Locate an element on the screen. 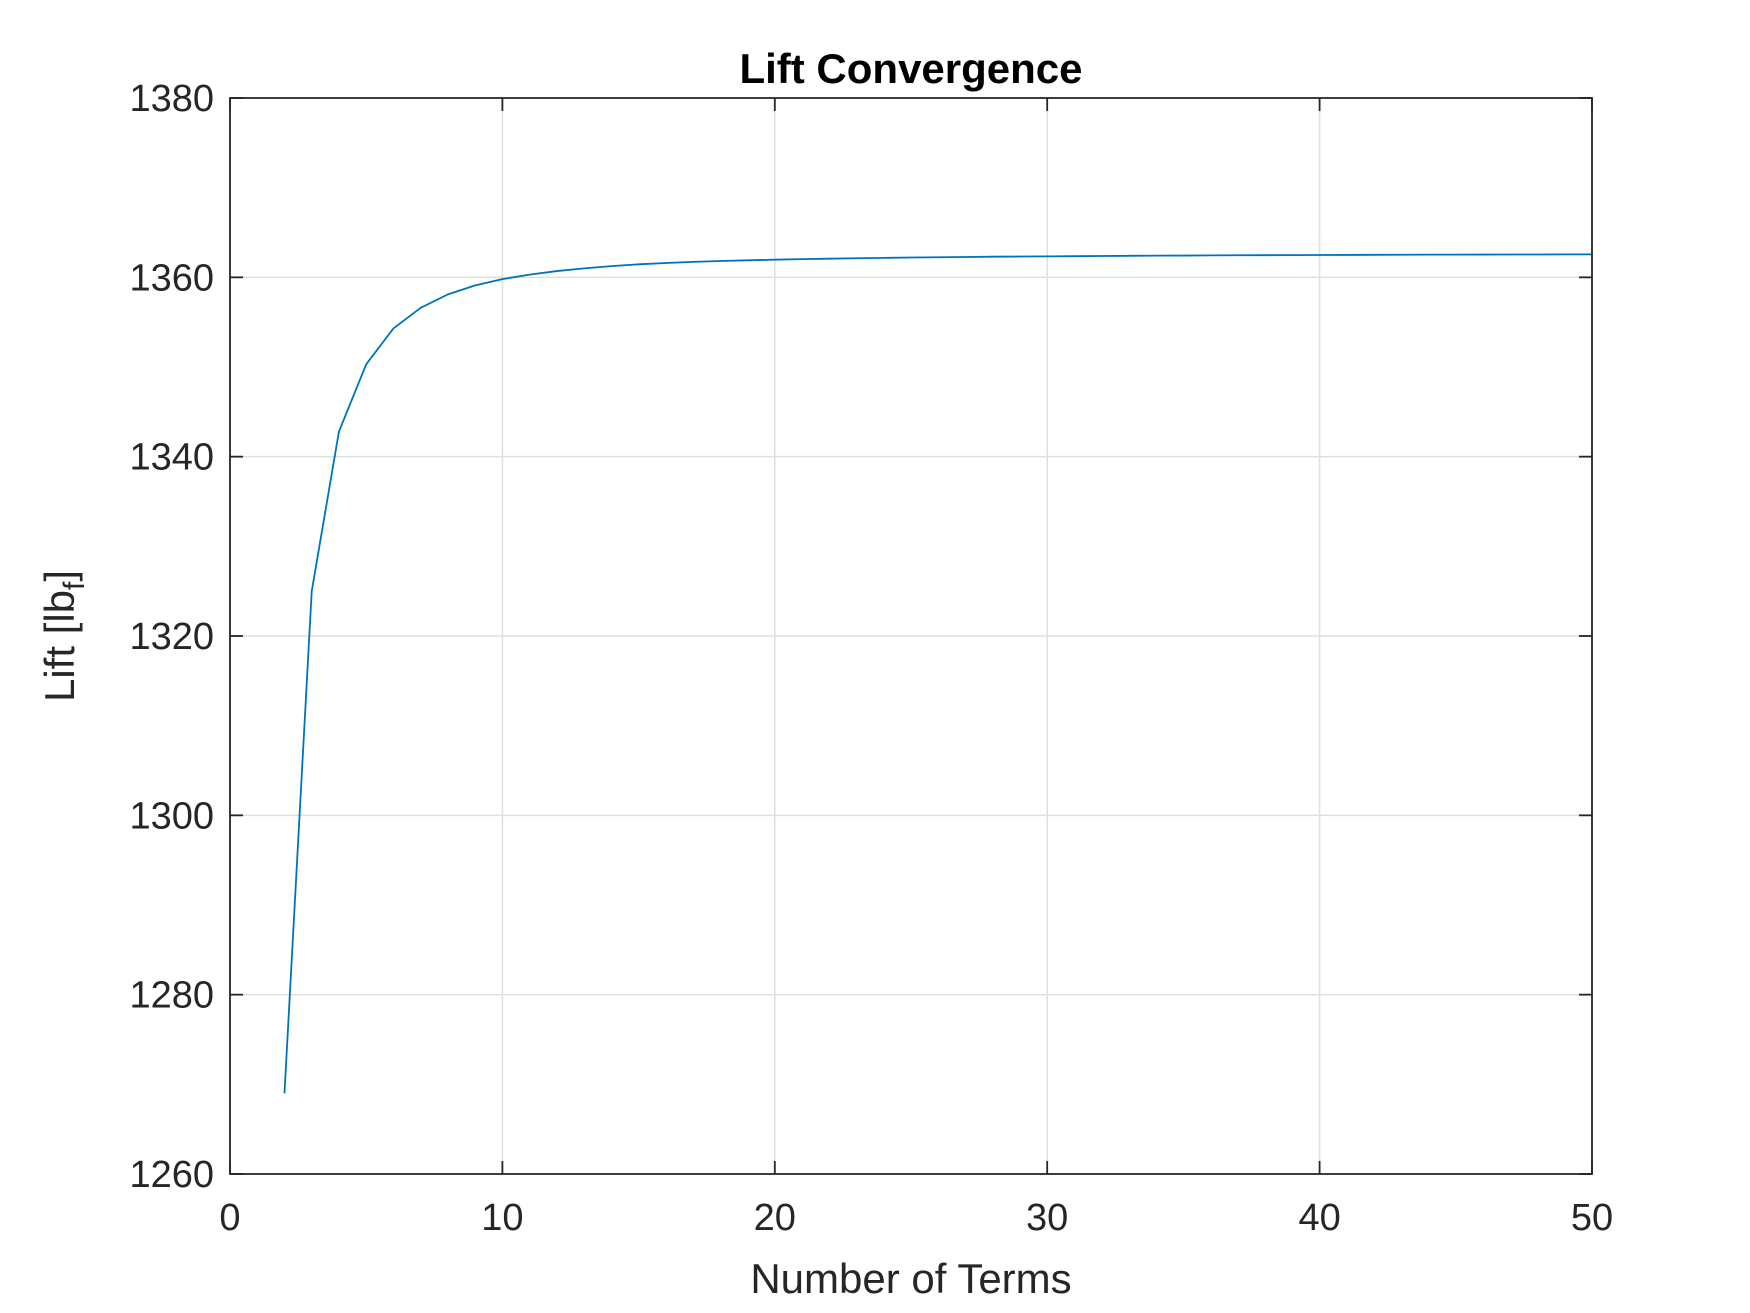 Image resolution: width=1750 pixels, height=1313 pixels. chart-title: Lift Convergence is located at coordinates (910, 68).